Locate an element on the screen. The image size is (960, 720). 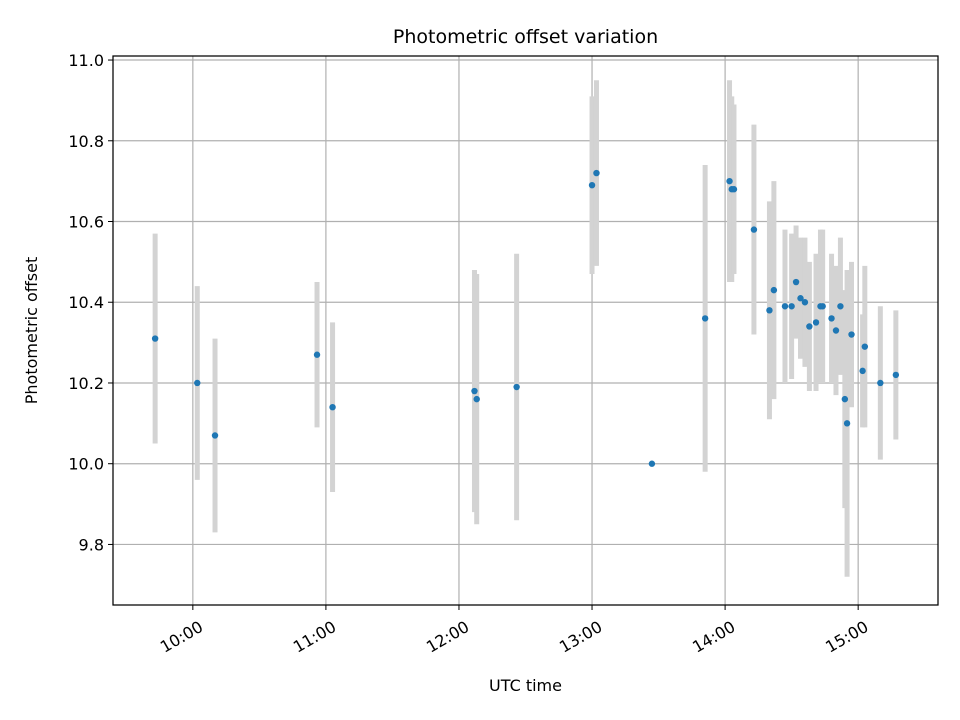
x-tick-label: 12:00 is located at coordinates (447, 637).